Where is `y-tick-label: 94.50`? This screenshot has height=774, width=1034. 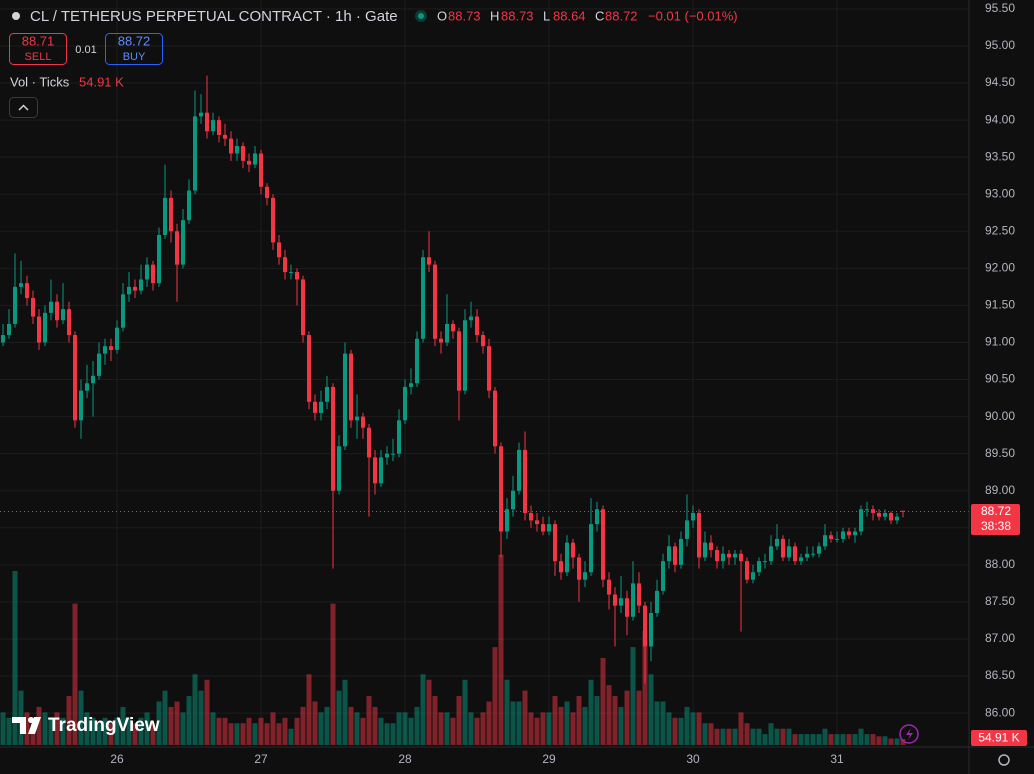
y-tick-label: 94.50 is located at coordinates (1000, 82).